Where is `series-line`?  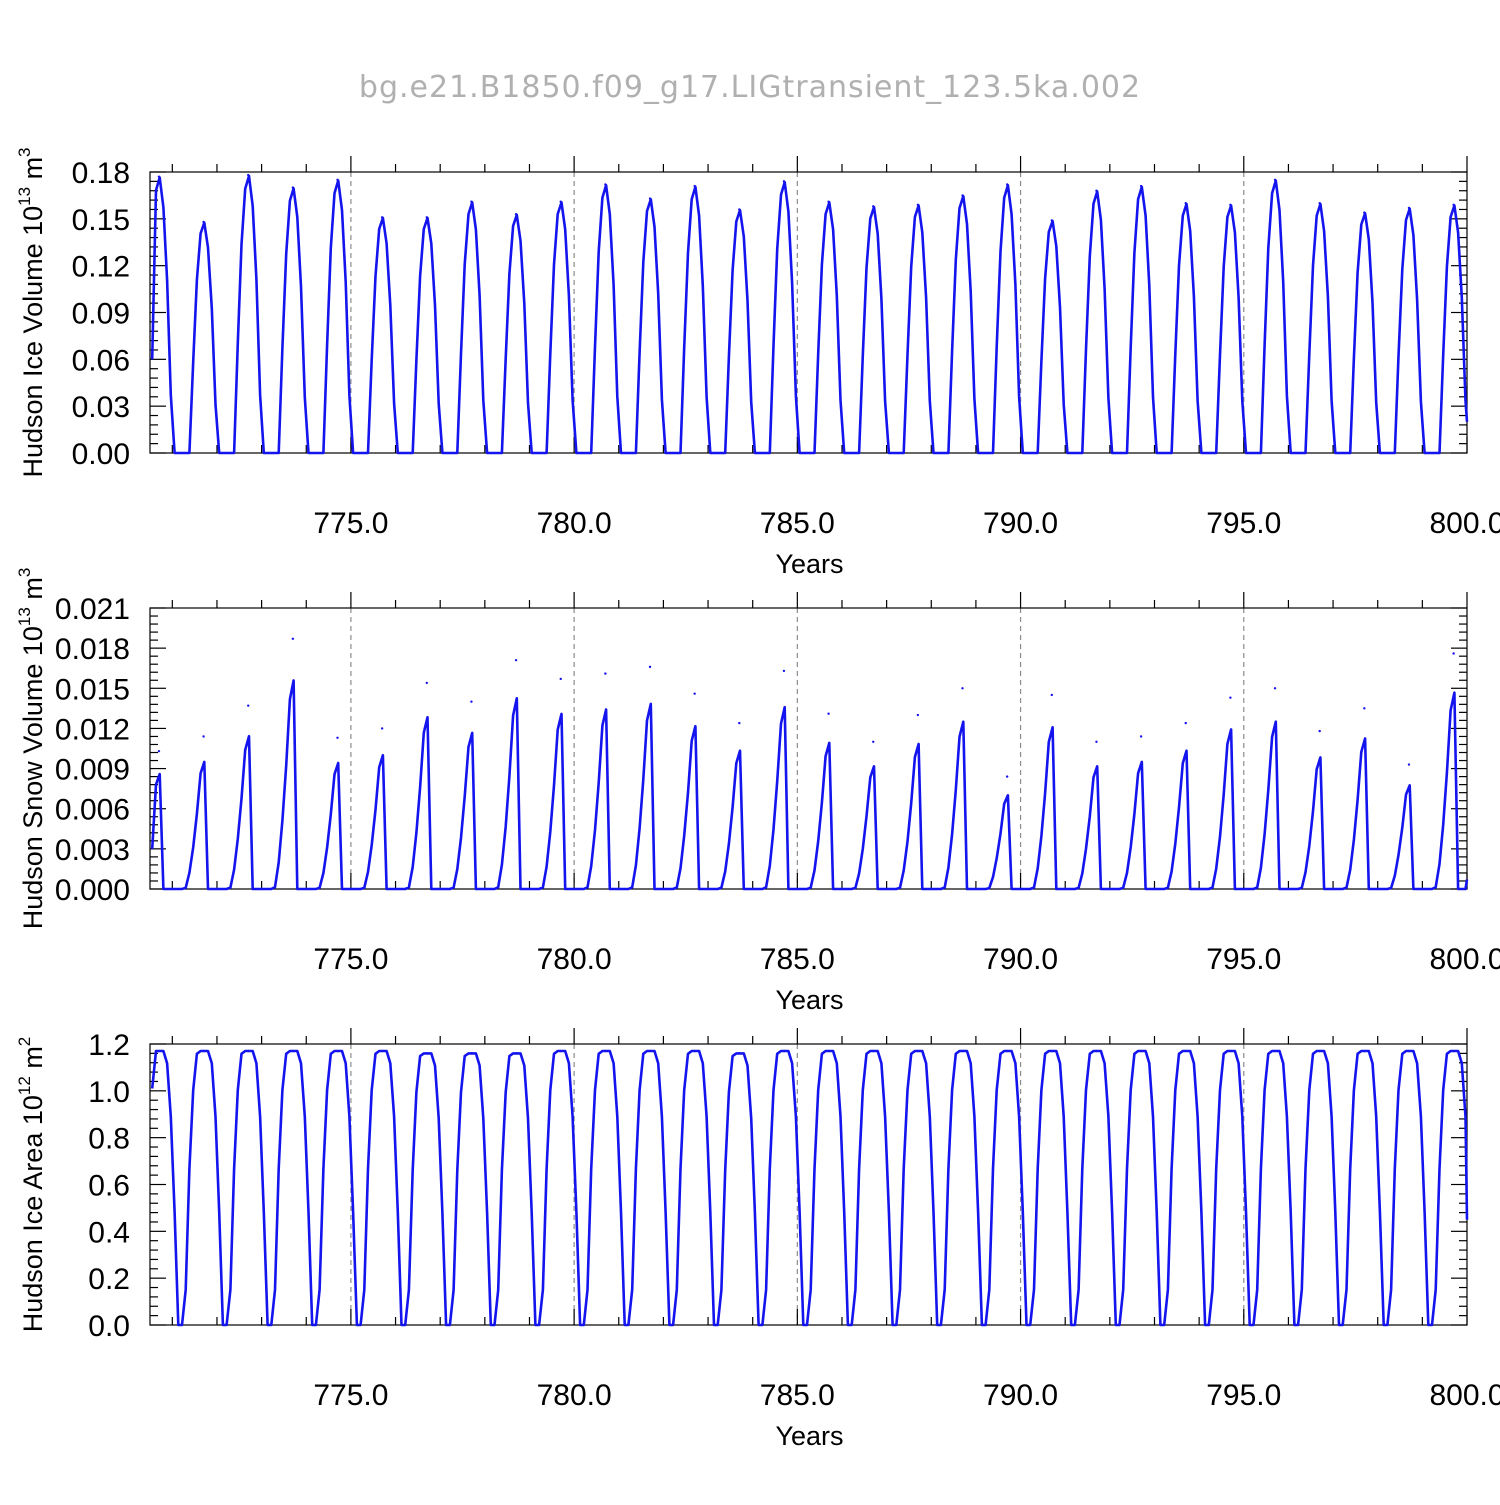 series-line is located at coordinates (809, 785).